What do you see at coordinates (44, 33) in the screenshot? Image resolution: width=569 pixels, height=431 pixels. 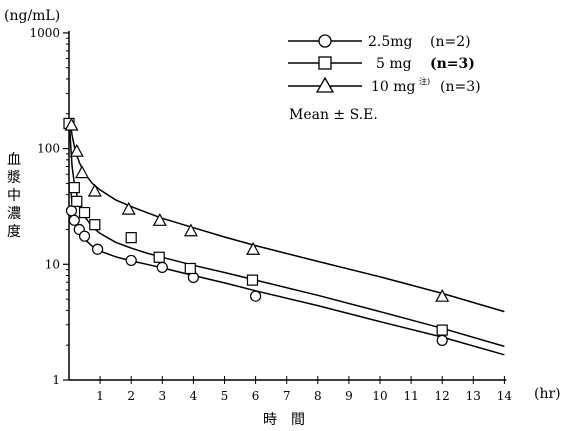 I see `y-tick-label: 1000` at bounding box center [44, 33].